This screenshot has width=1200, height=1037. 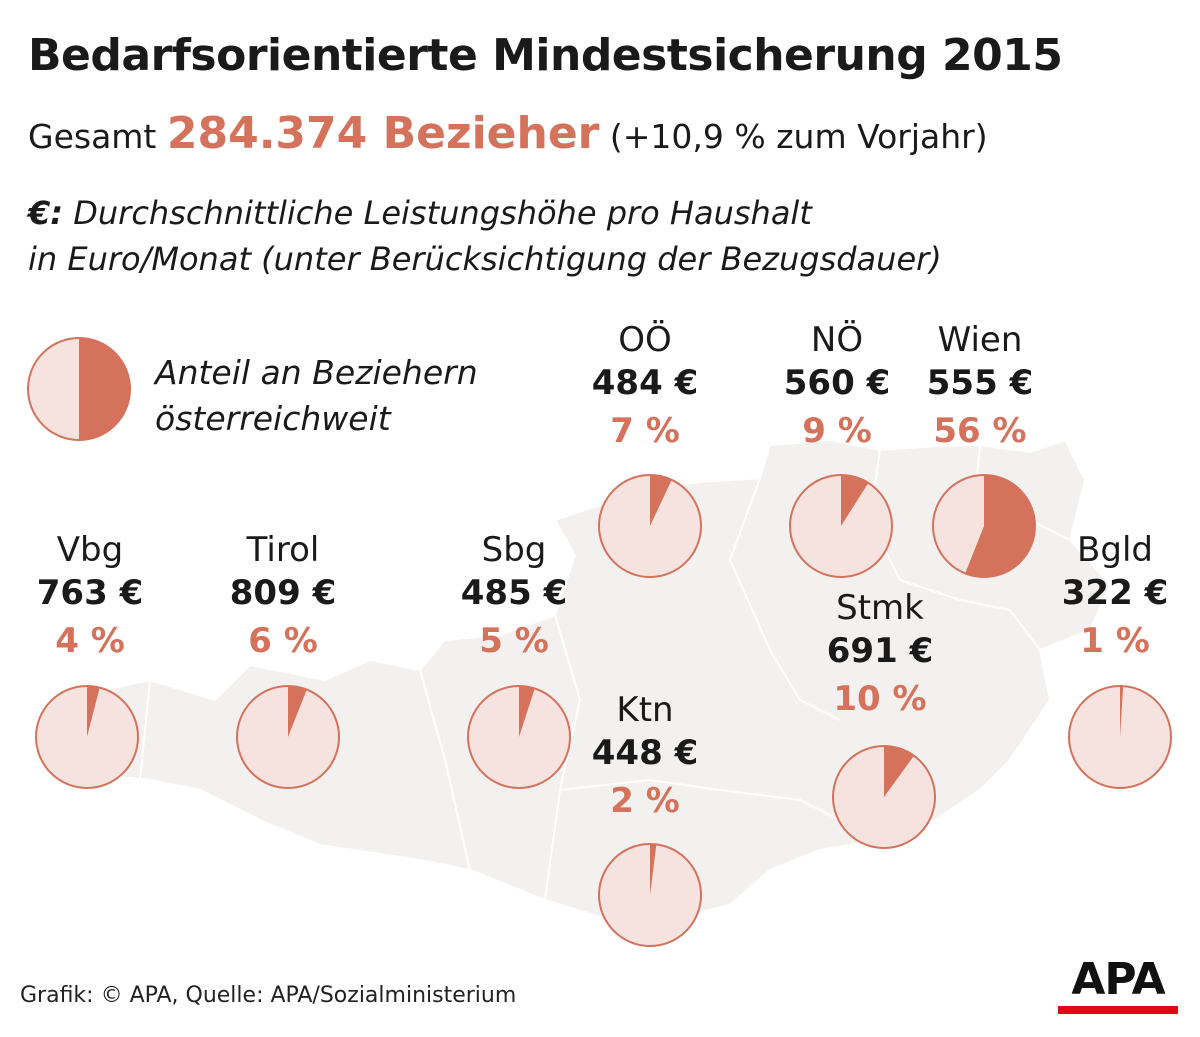 What do you see at coordinates (837, 383) in the screenshot?
I see `region-value-noe: 560 €` at bounding box center [837, 383].